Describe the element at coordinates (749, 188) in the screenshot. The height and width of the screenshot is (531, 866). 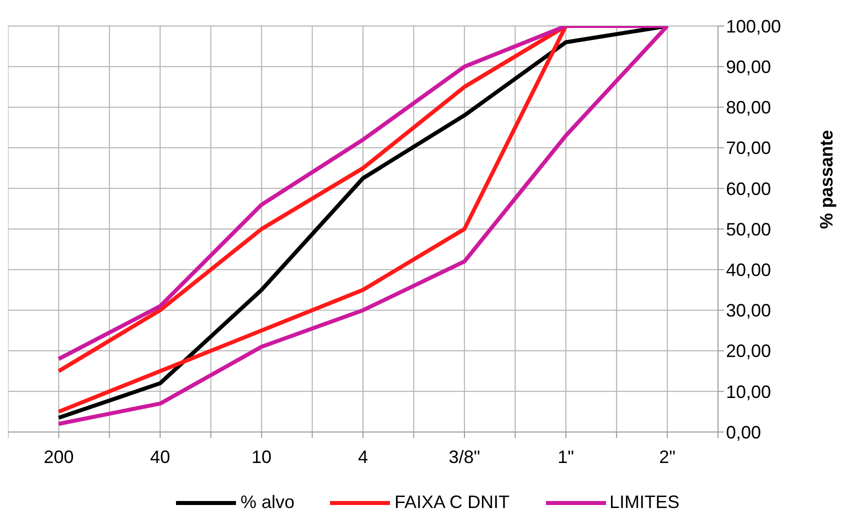
I see `y-tick-label: 60,00` at that location.